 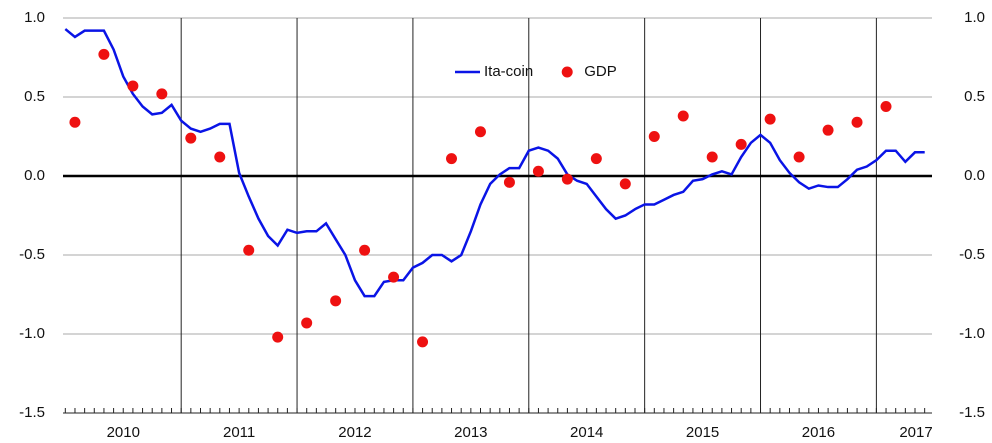 I want to click on y2-tick-label: 0.5, so click(x=974, y=96).